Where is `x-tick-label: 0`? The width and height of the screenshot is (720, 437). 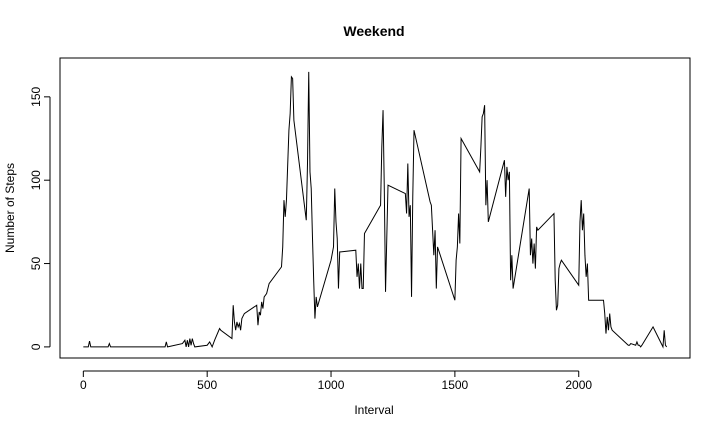 x-tick-label: 0 is located at coordinates (83, 385).